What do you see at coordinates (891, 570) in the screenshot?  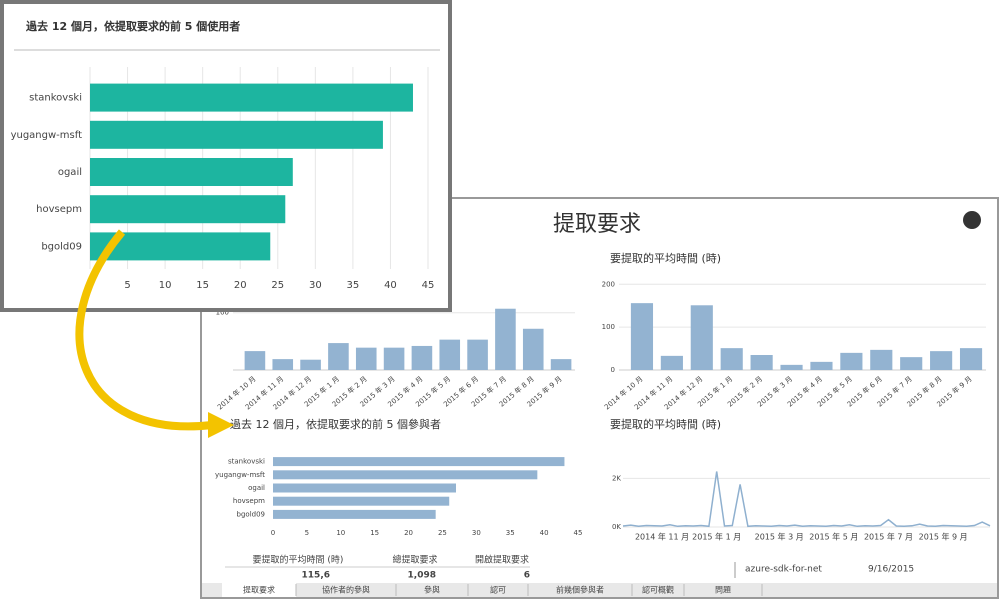 I see `repo-date: 9/16/2015` at bounding box center [891, 570].